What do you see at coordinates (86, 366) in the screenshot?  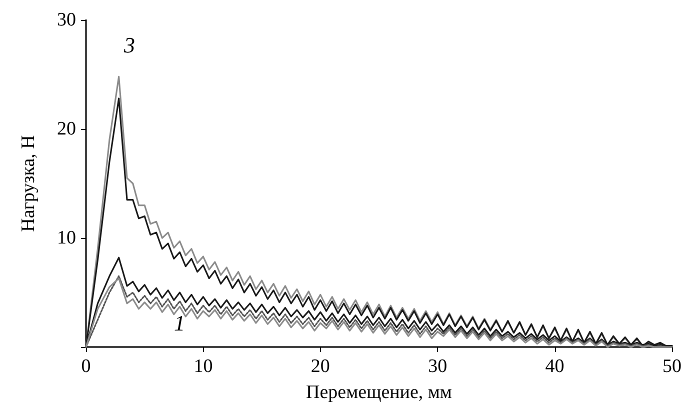 I see `x-tick-label: 0` at bounding box center [86, 366].